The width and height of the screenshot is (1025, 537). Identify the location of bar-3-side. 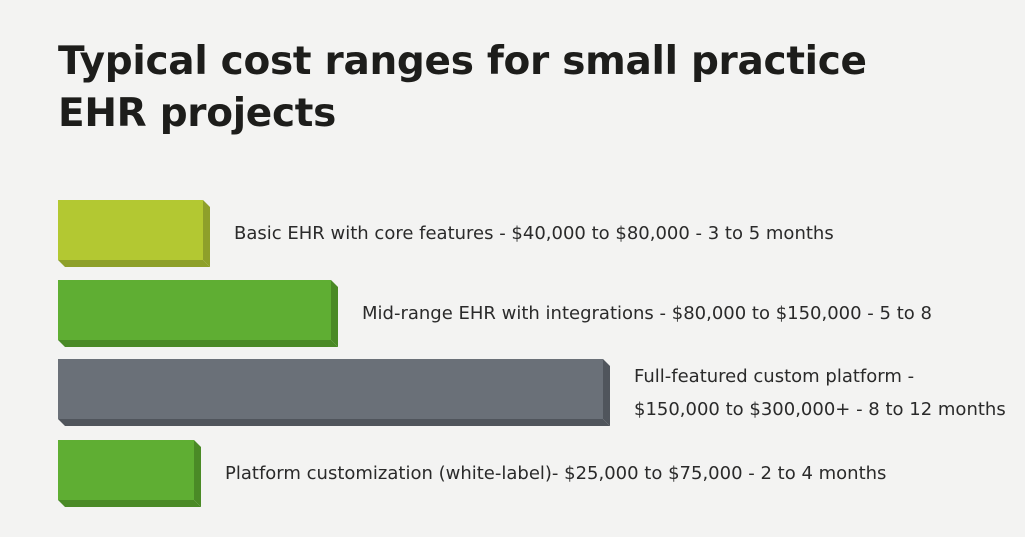
(606, 392).